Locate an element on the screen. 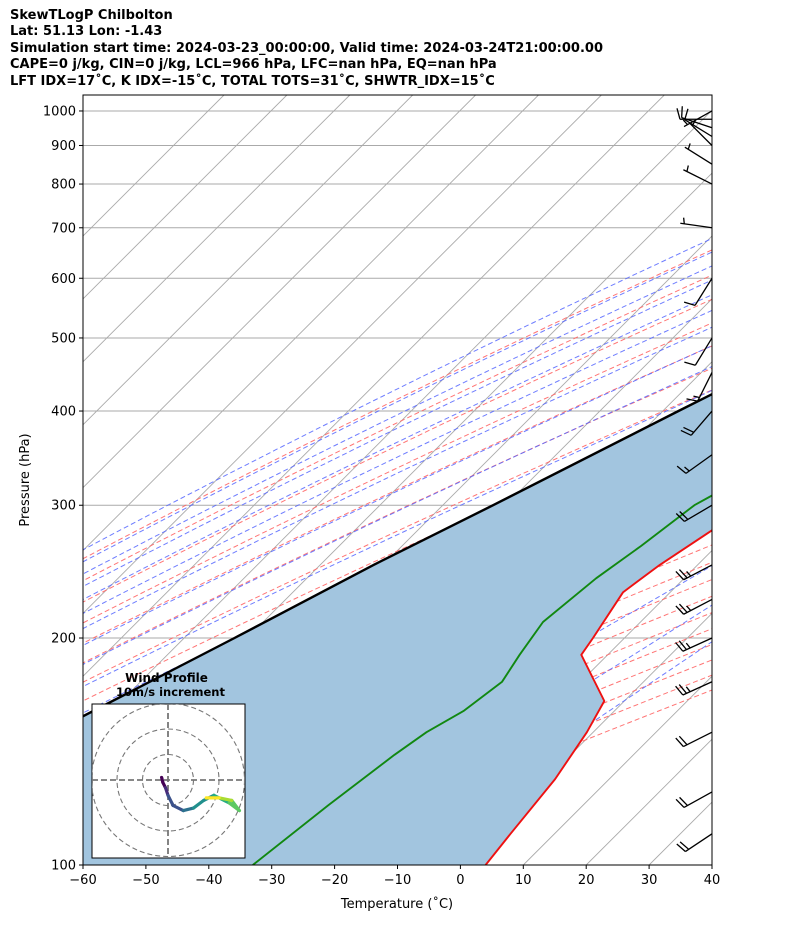 This screenshot has width=794, height=937. y-axis-label: Pressure (hPa) is located at coordinates (25, 479).